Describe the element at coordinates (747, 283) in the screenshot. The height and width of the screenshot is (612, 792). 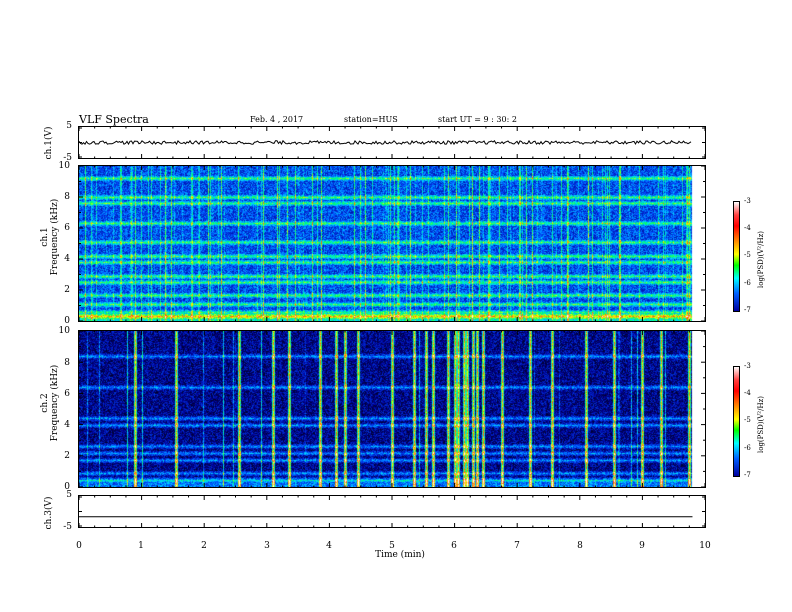
I see `ch1-colorbar-tick-m6: -6` at that location.